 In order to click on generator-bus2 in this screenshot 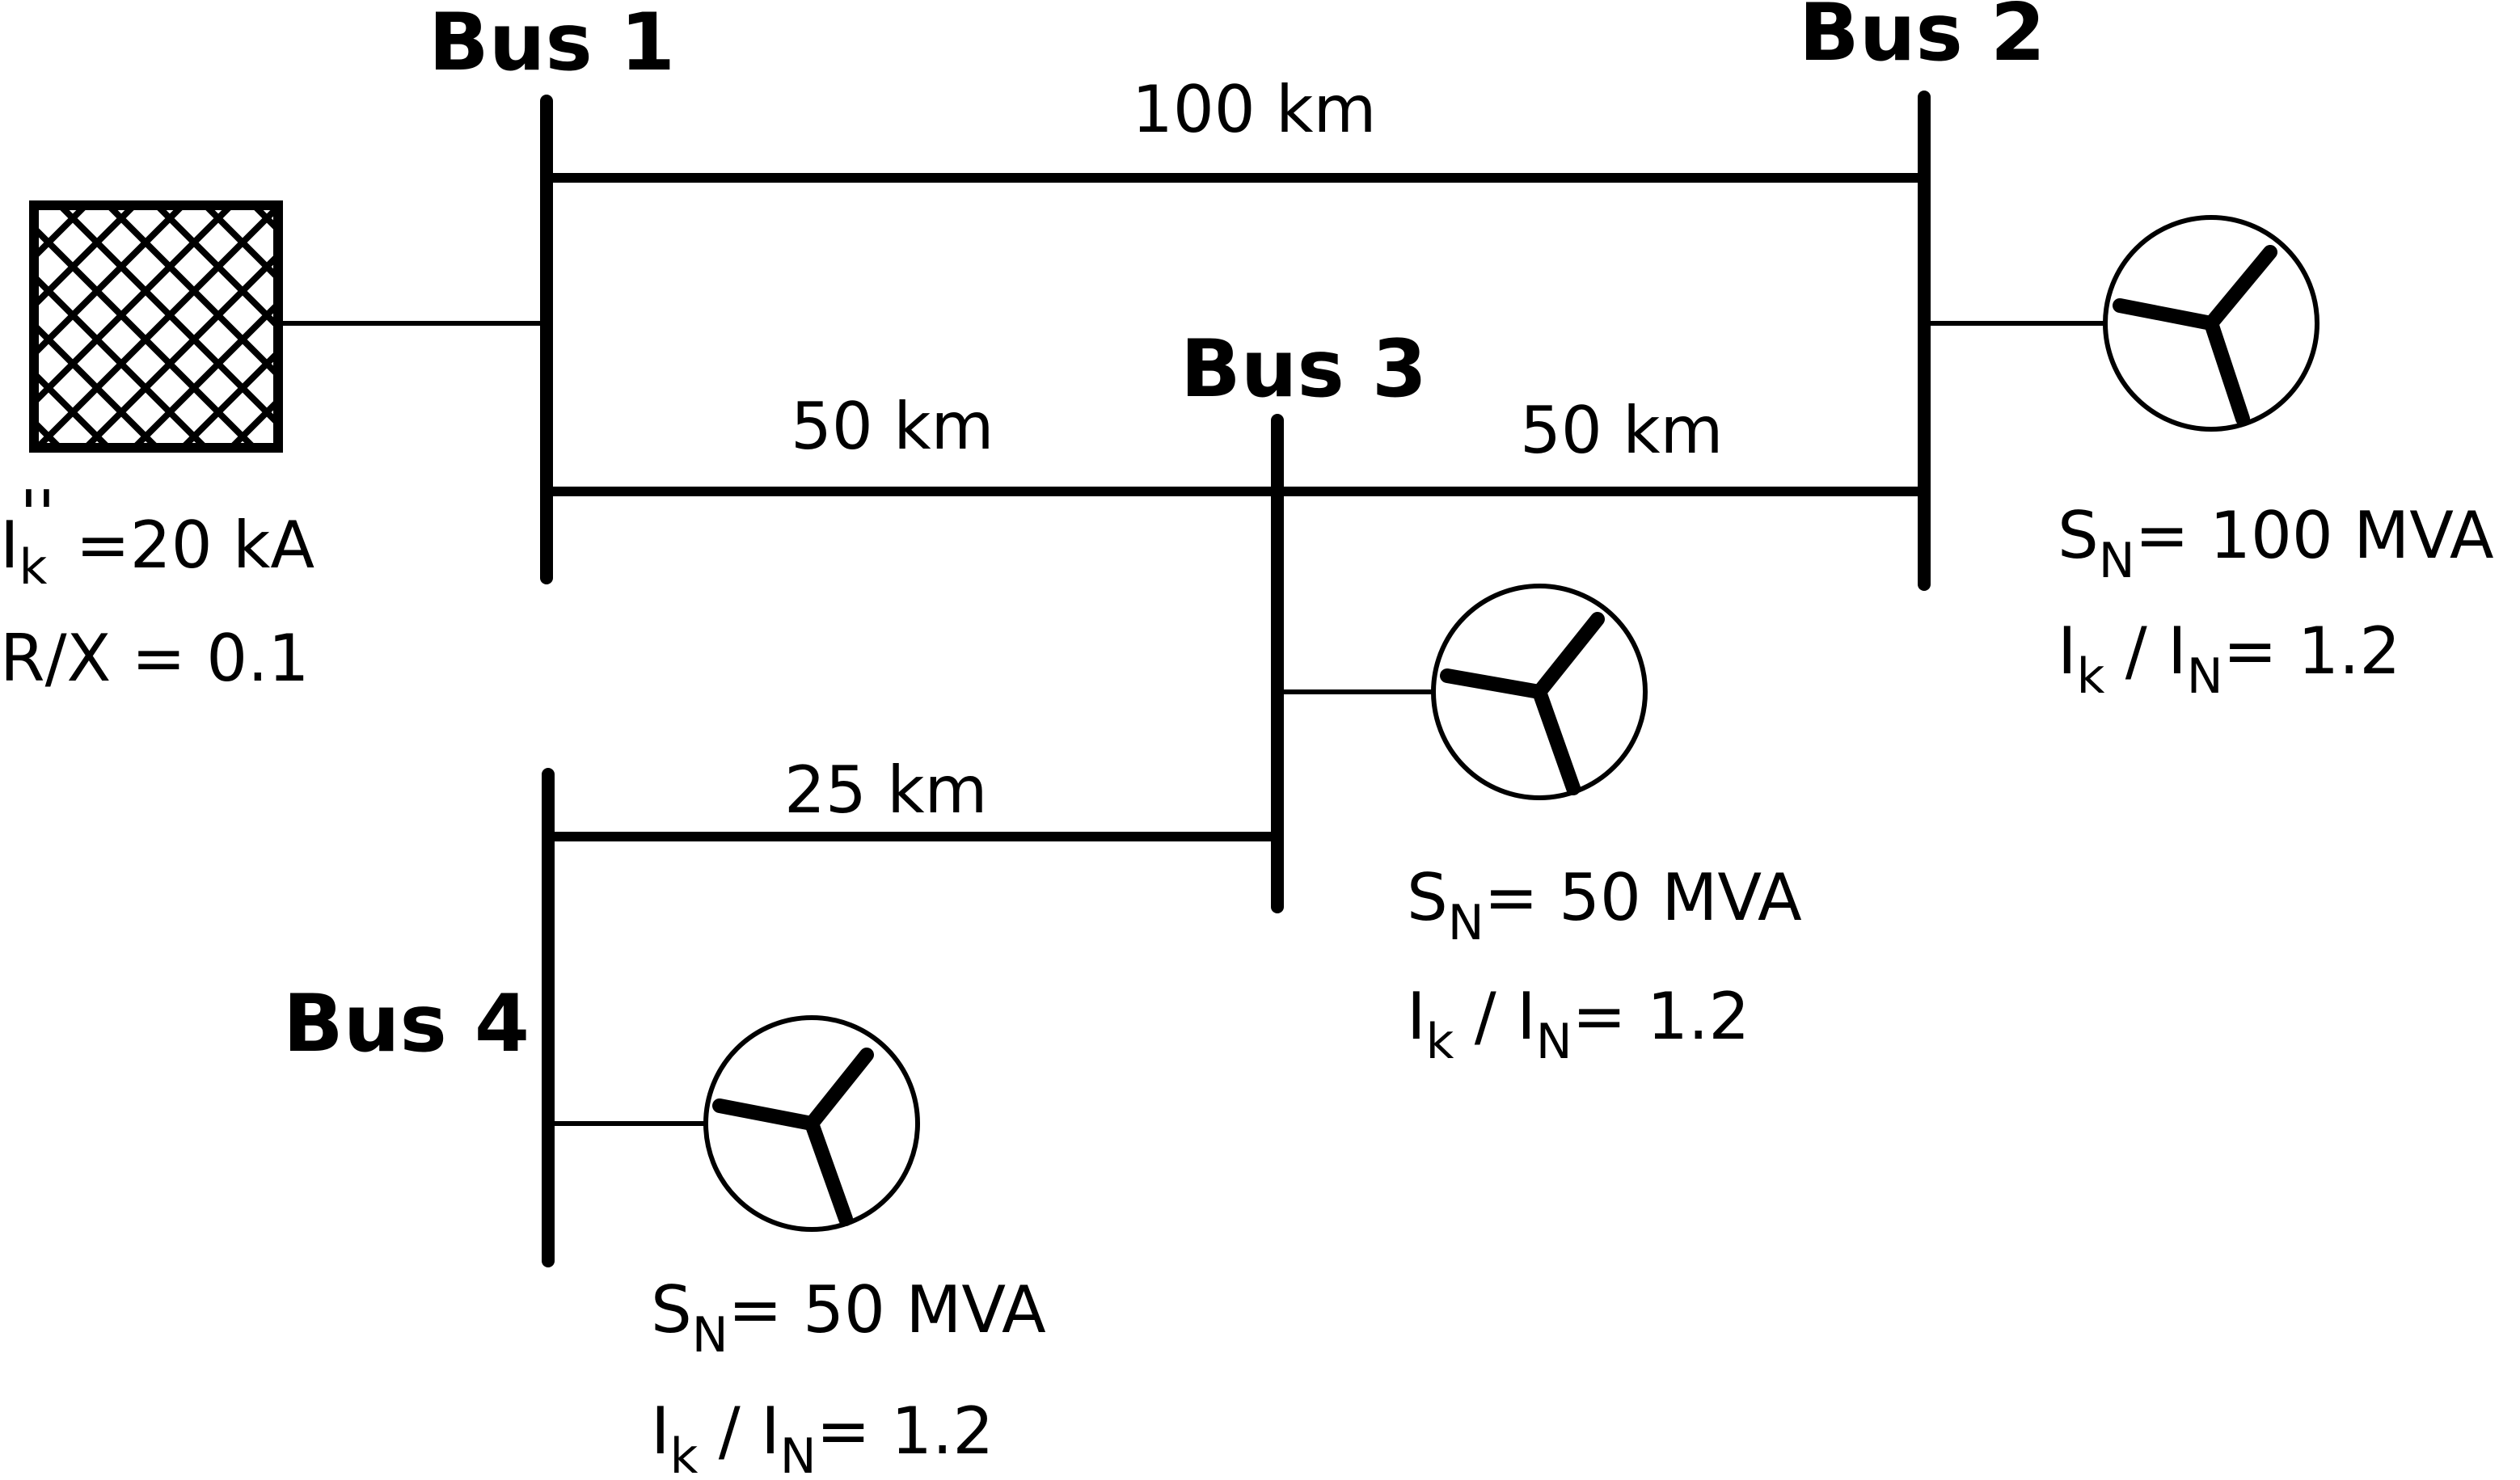, I will do `click(2121, 324)`.